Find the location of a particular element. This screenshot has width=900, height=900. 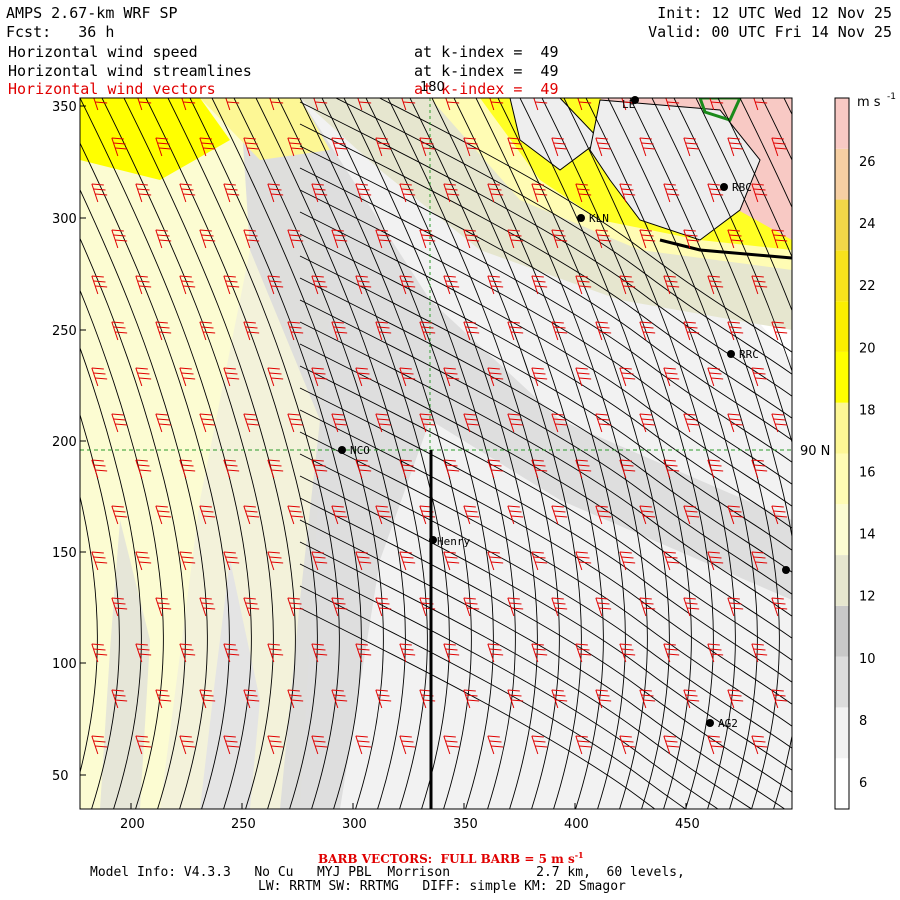

station-ag2-marker is located at coordinates (710, 723).